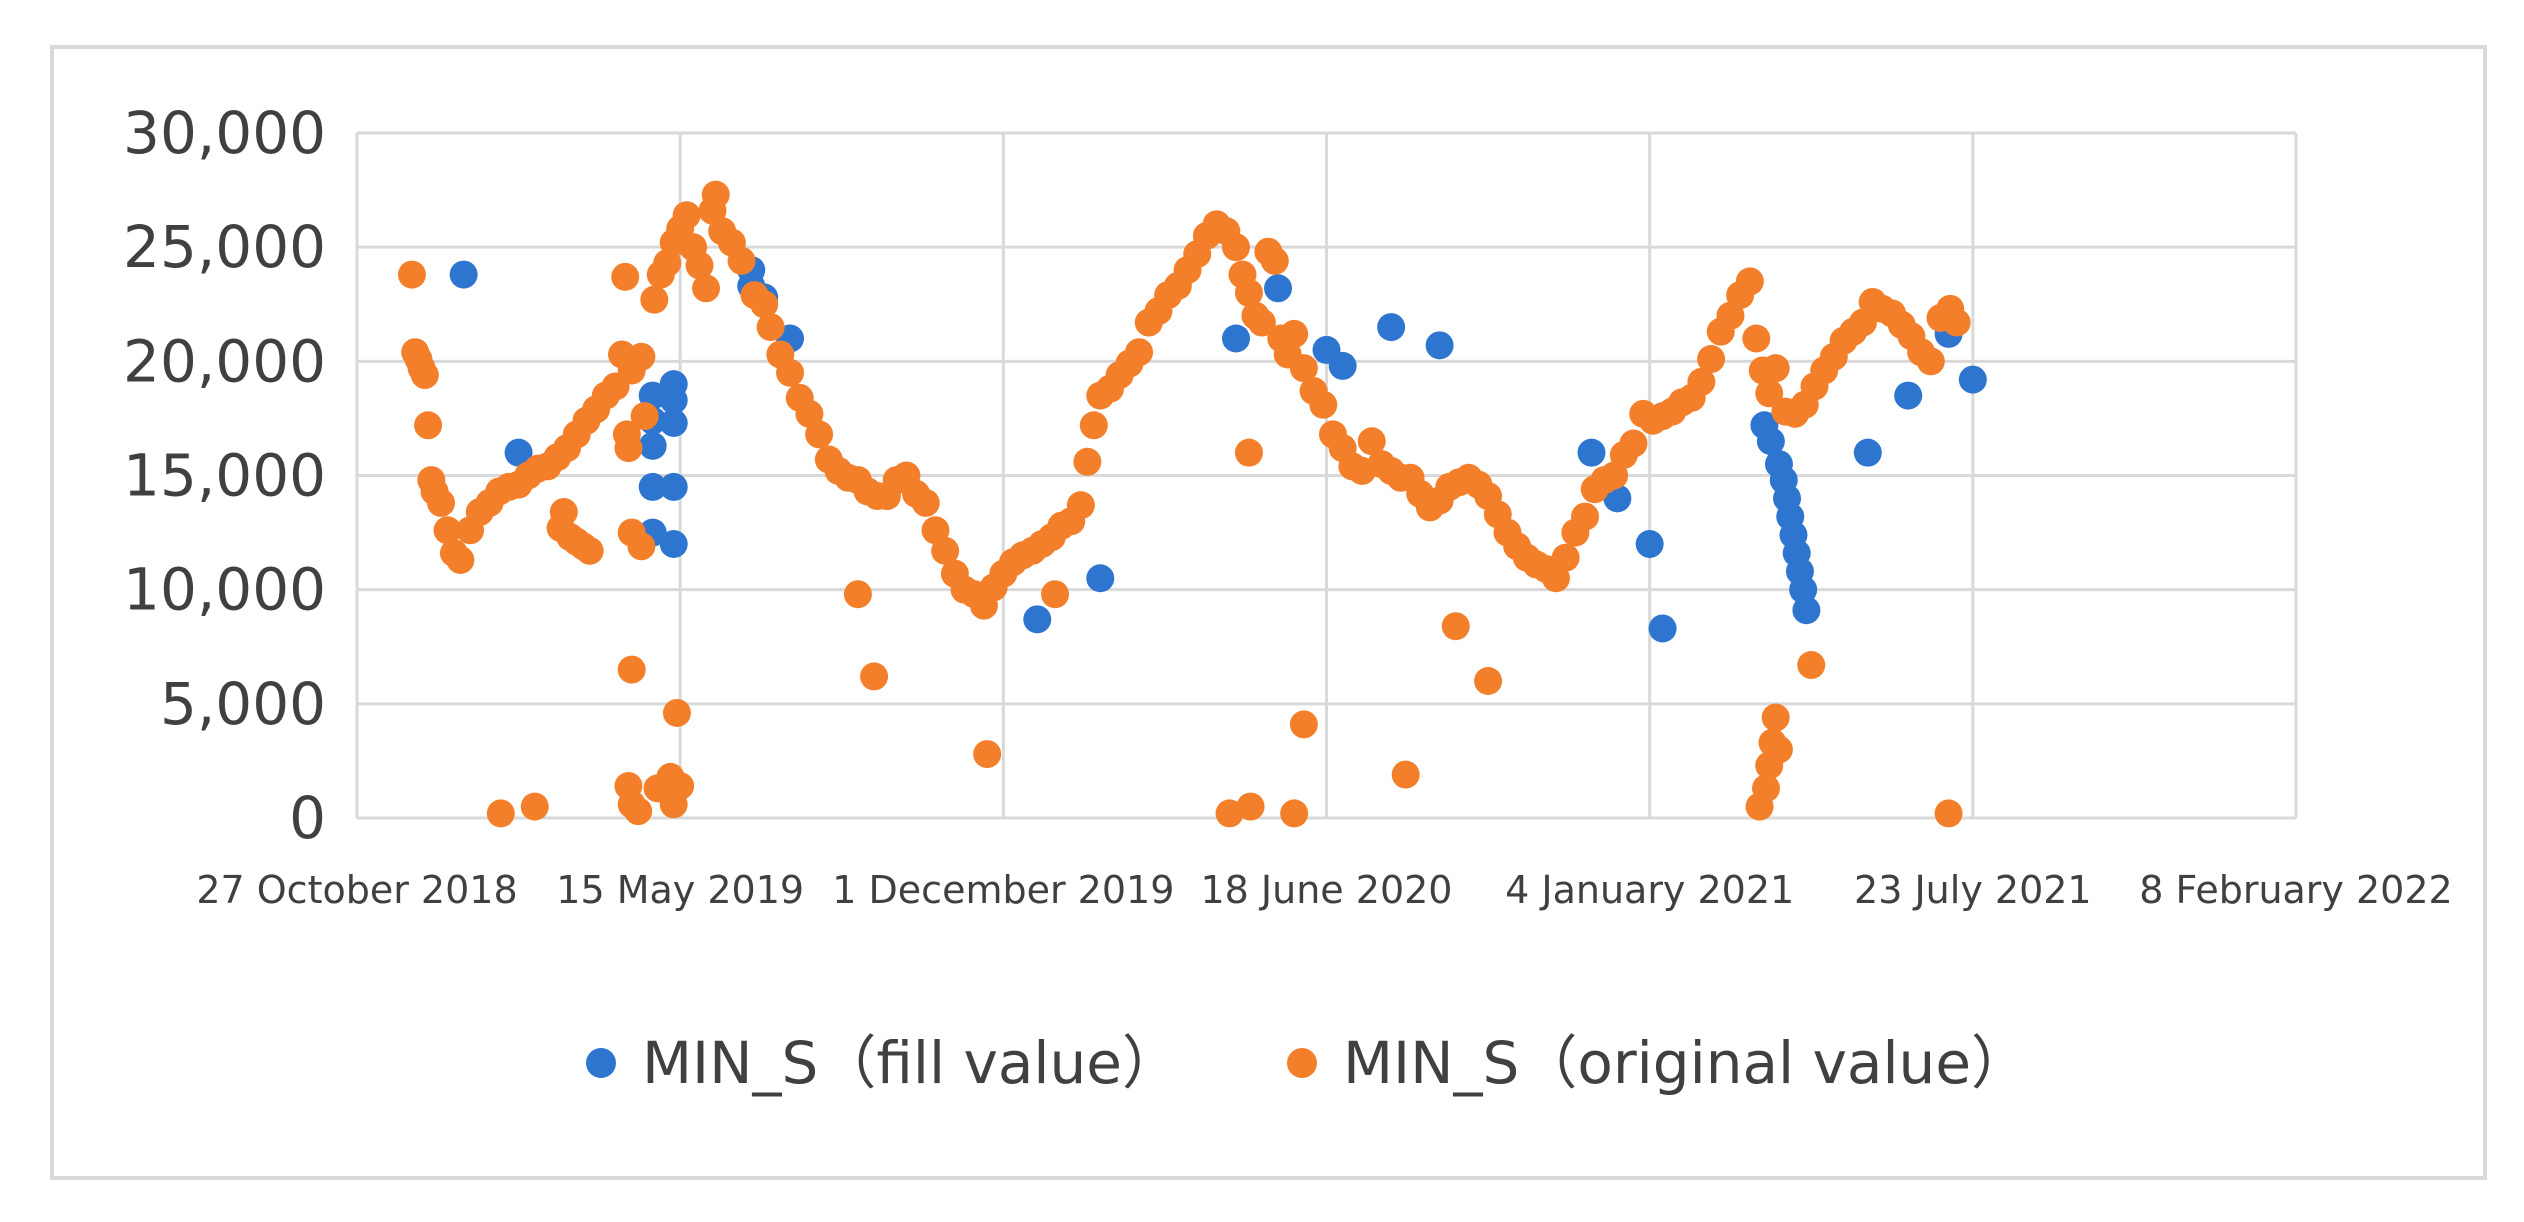 This screenshot has width=2524, height=1222. Describe the element at coordinates (224, 590) in the screenshot. I see `y-tick-label: 10,000` at that location.